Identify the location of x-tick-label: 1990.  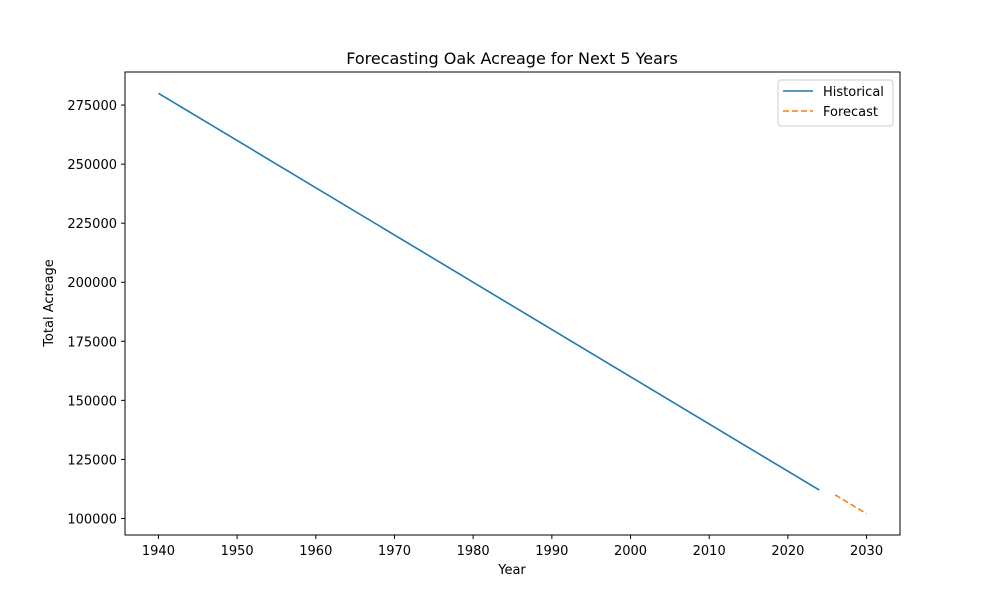
(551, 551).